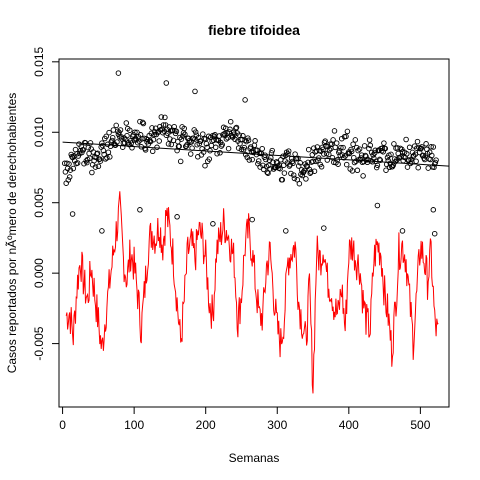  What do you see at coordinates (39, 343) in the screenshot?
I see `y-tick-label: -0.005` at bounding box center [39, 343].